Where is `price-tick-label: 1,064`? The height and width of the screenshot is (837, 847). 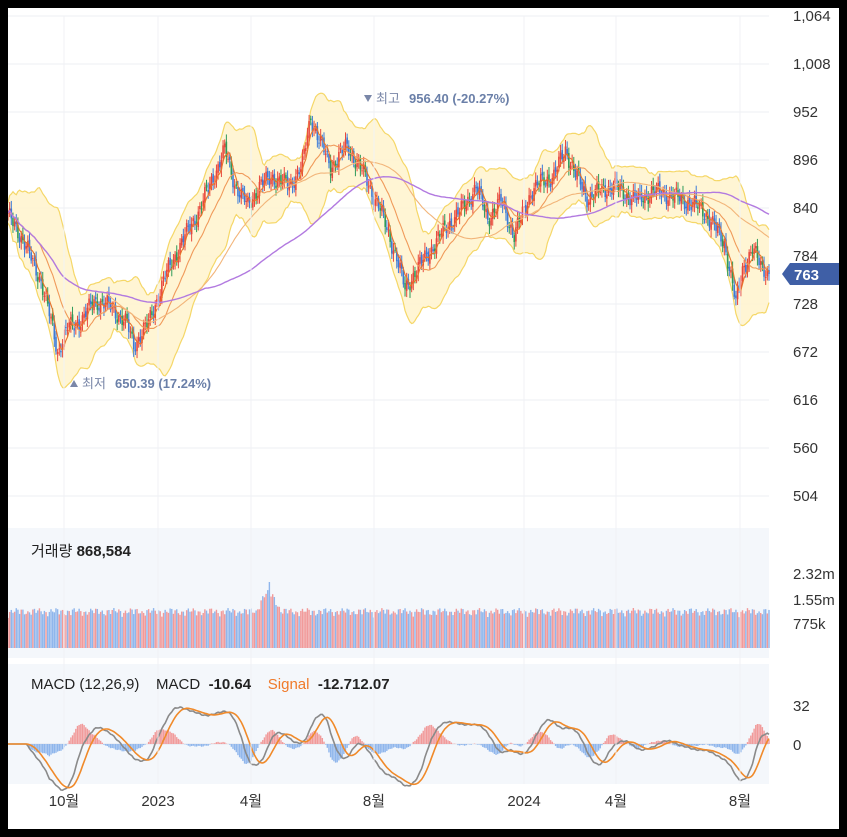
price-tick-label: 1,064 is located at coordinates (812, 16).